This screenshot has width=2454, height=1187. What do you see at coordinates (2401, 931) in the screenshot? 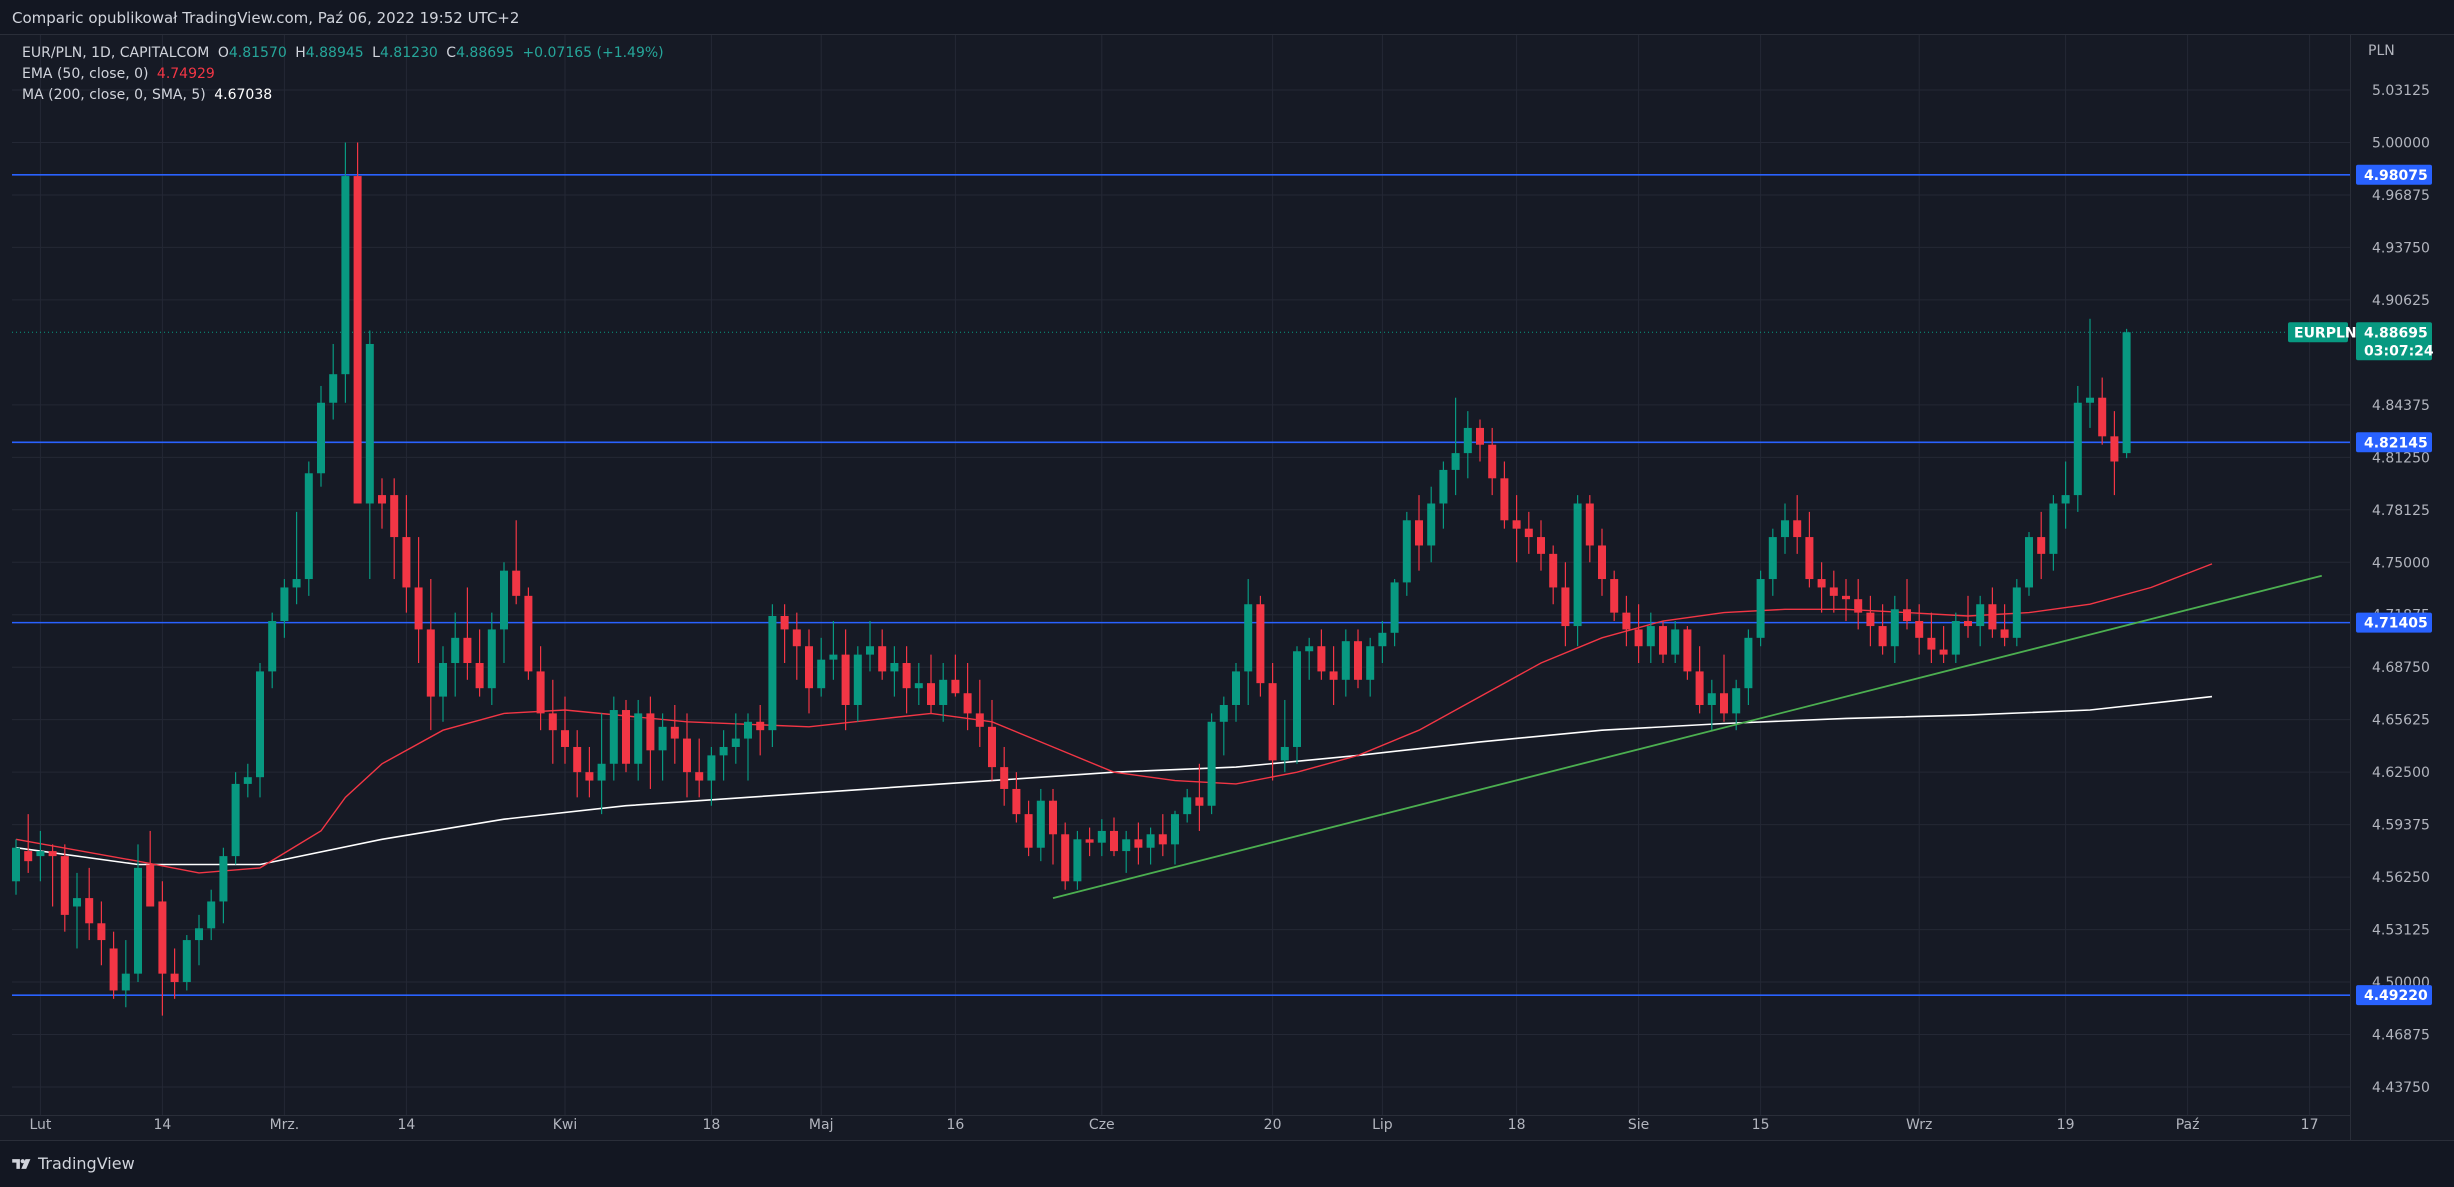
I see `price-tick-label: 4.53125` at bounding box center [2401, 931].